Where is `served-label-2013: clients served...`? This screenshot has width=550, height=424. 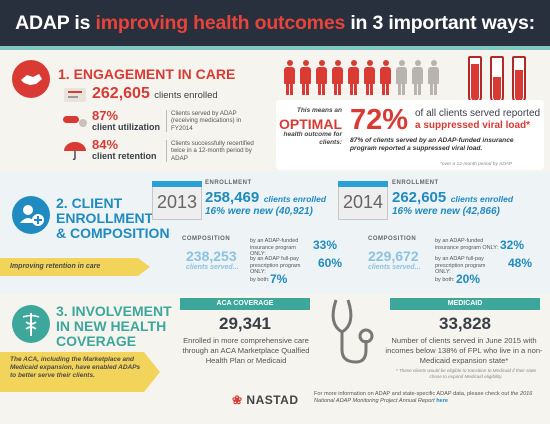
served-label-2013: clients served... is located at coordinates (212, 267).